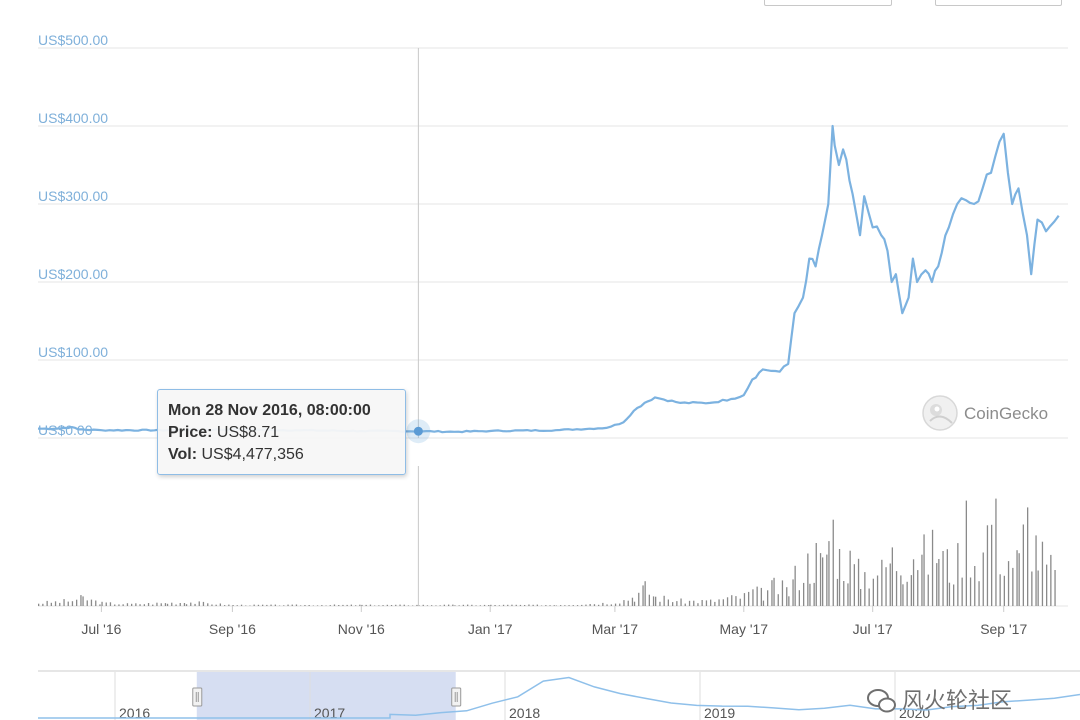 The height and width of the screenshot is (720, 1080). Describe the element at coordinates (456, 697) in the screenshot. I see `navigator-handle-right` at that location.